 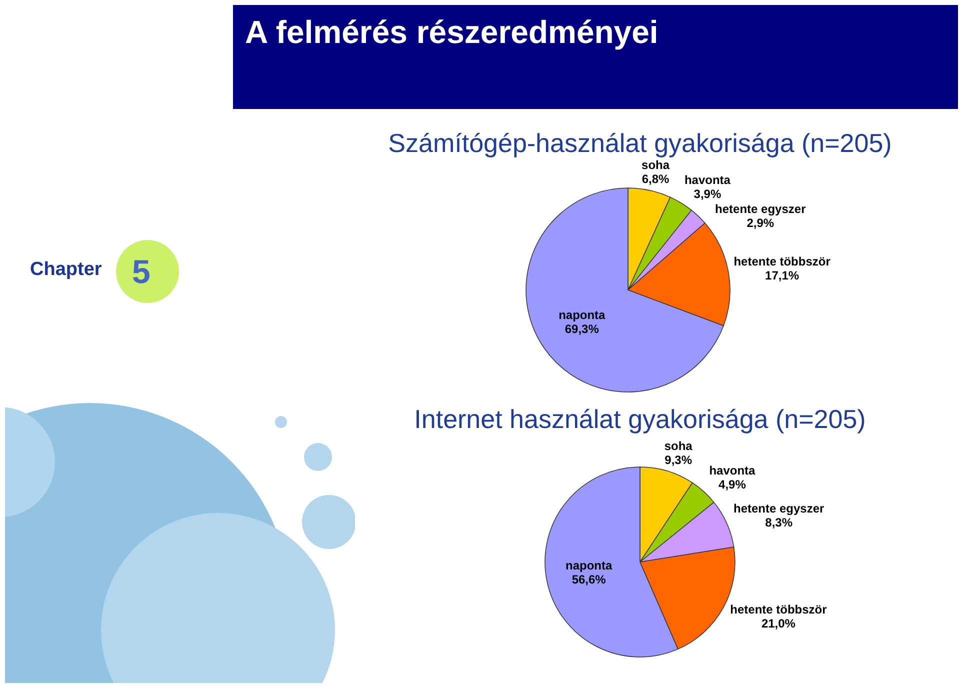 I want to click on data-label: 56,6%, so click(x=589, y=579).